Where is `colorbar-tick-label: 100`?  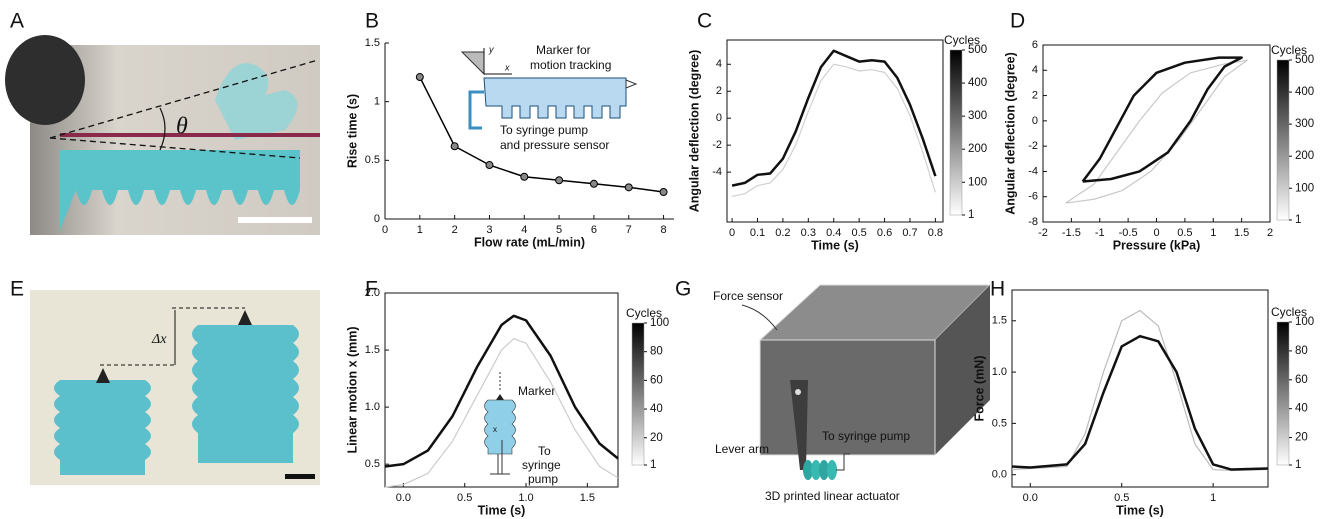 colorbar-tick-label: 100 is located at coordinates (659, 323).